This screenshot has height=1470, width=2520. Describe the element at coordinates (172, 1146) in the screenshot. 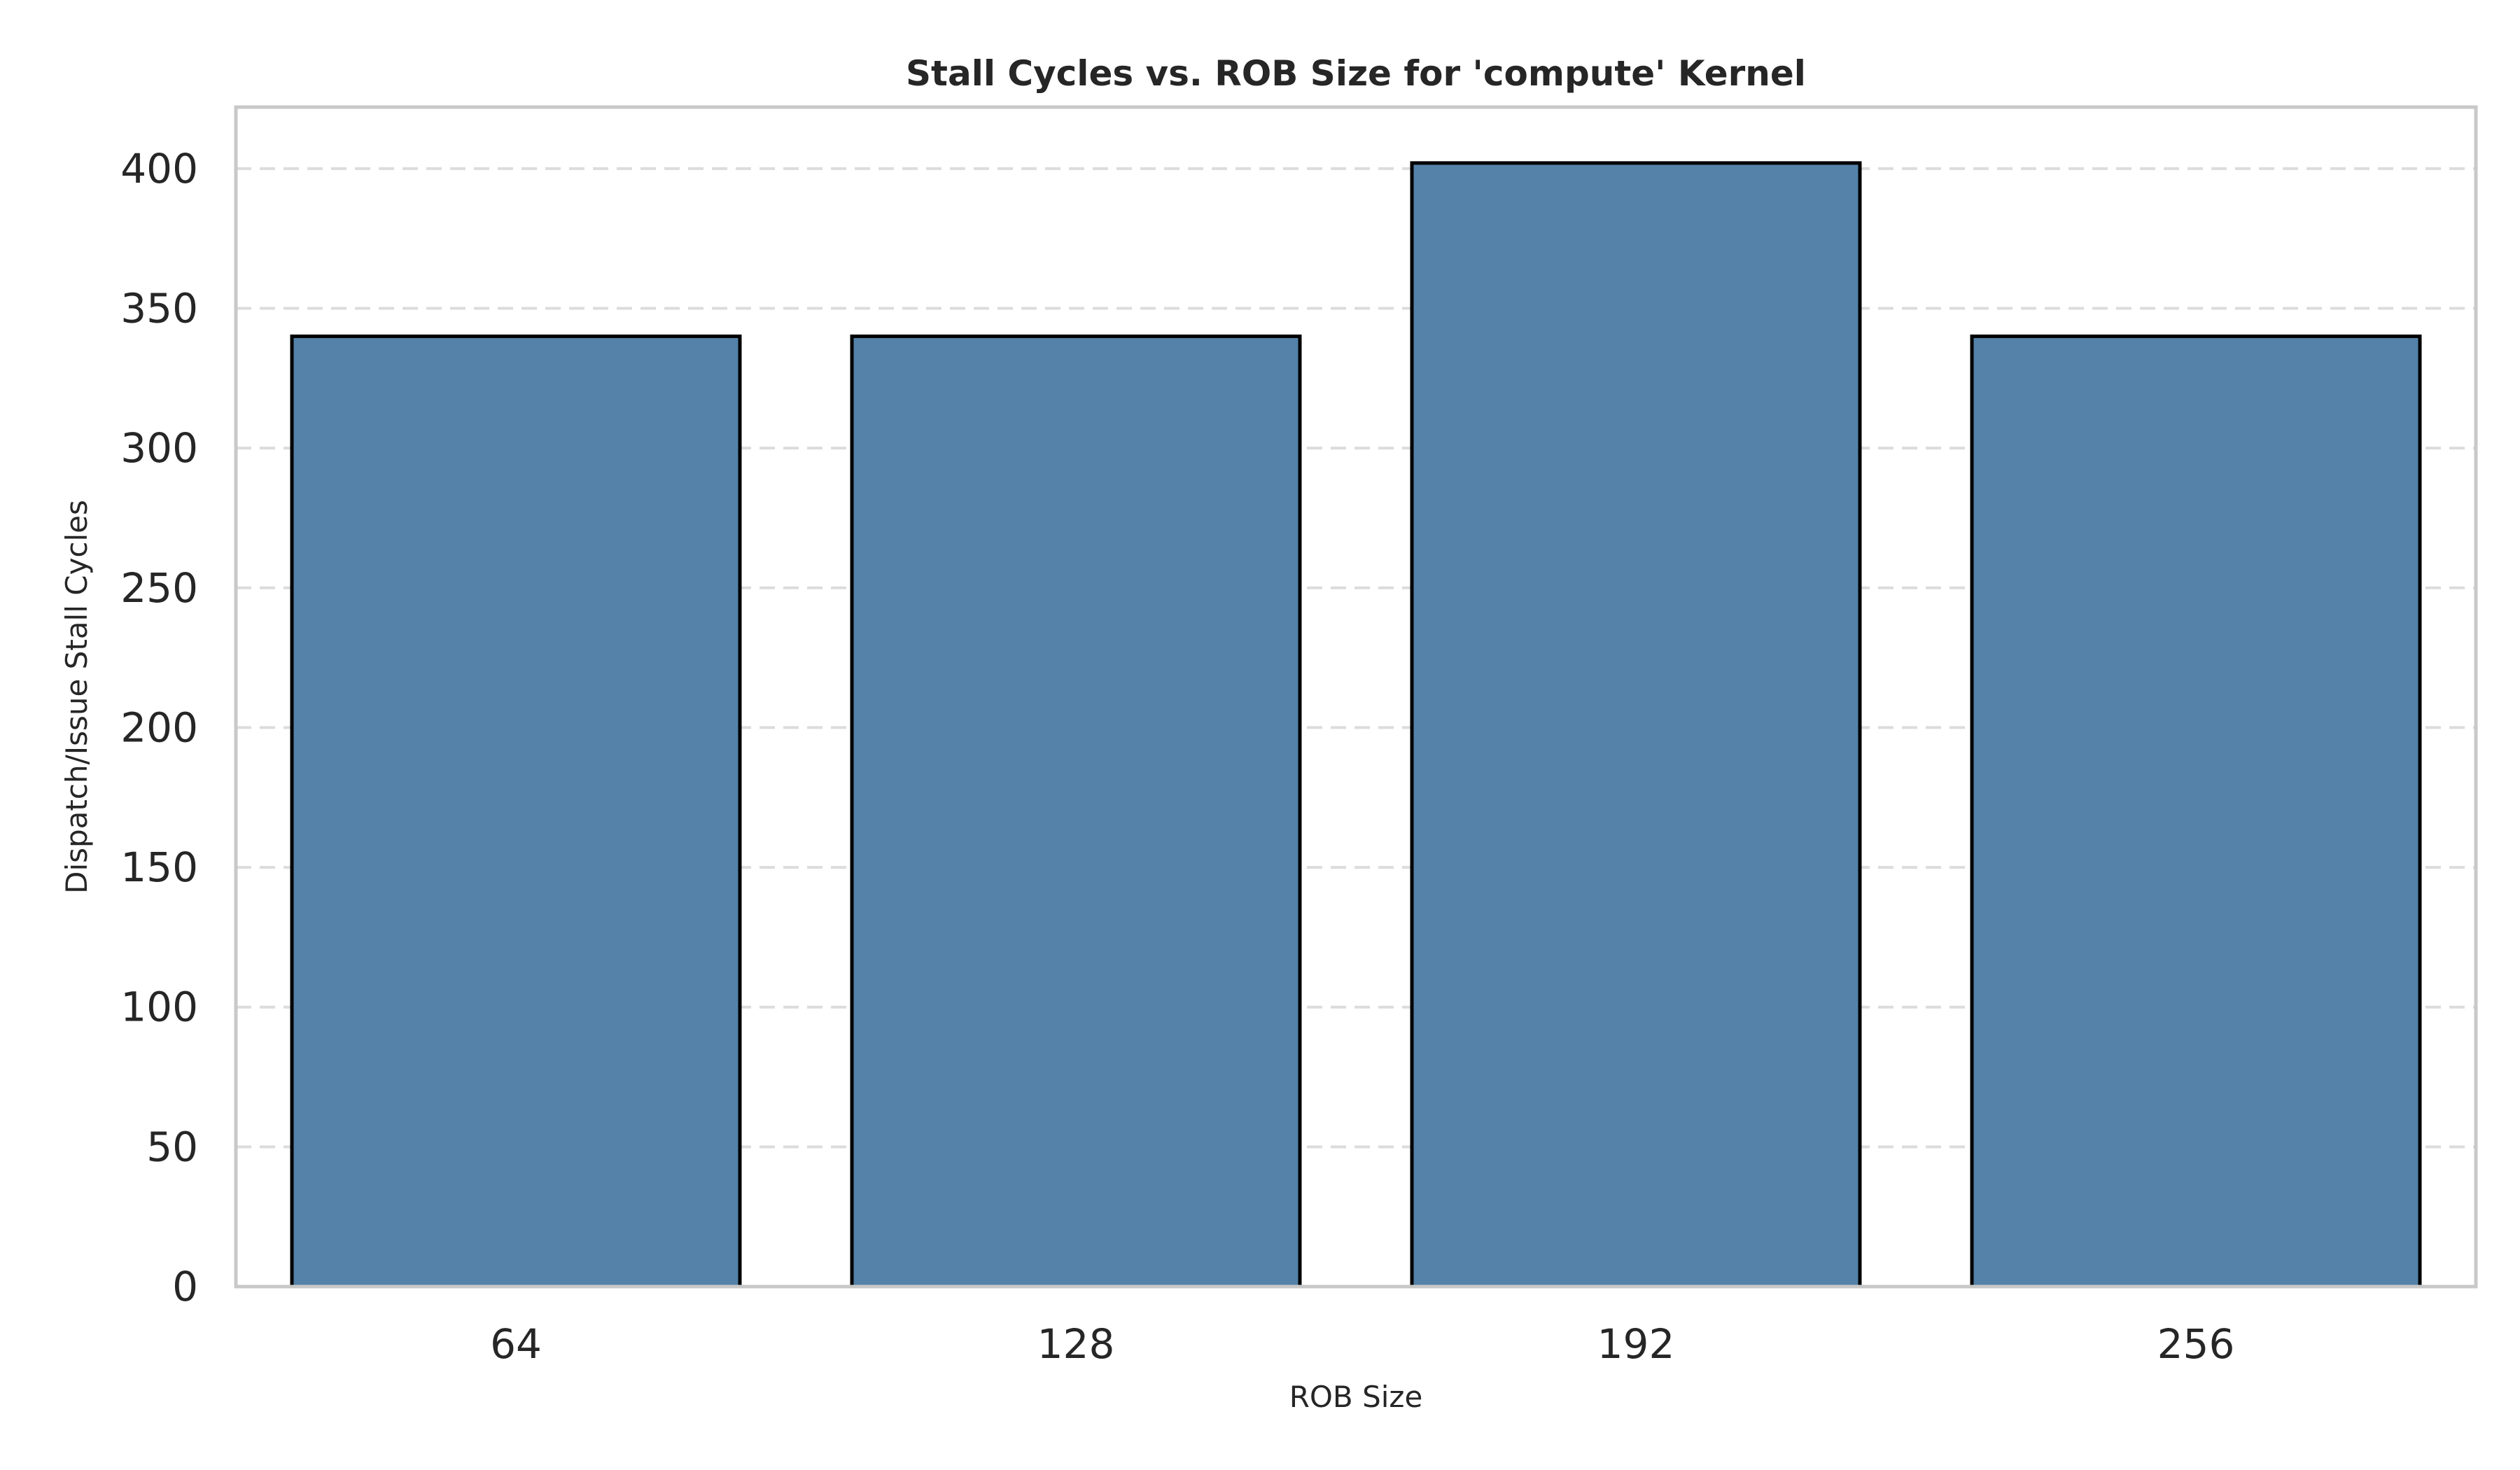

I see `y-tick-label: 50` at that location.